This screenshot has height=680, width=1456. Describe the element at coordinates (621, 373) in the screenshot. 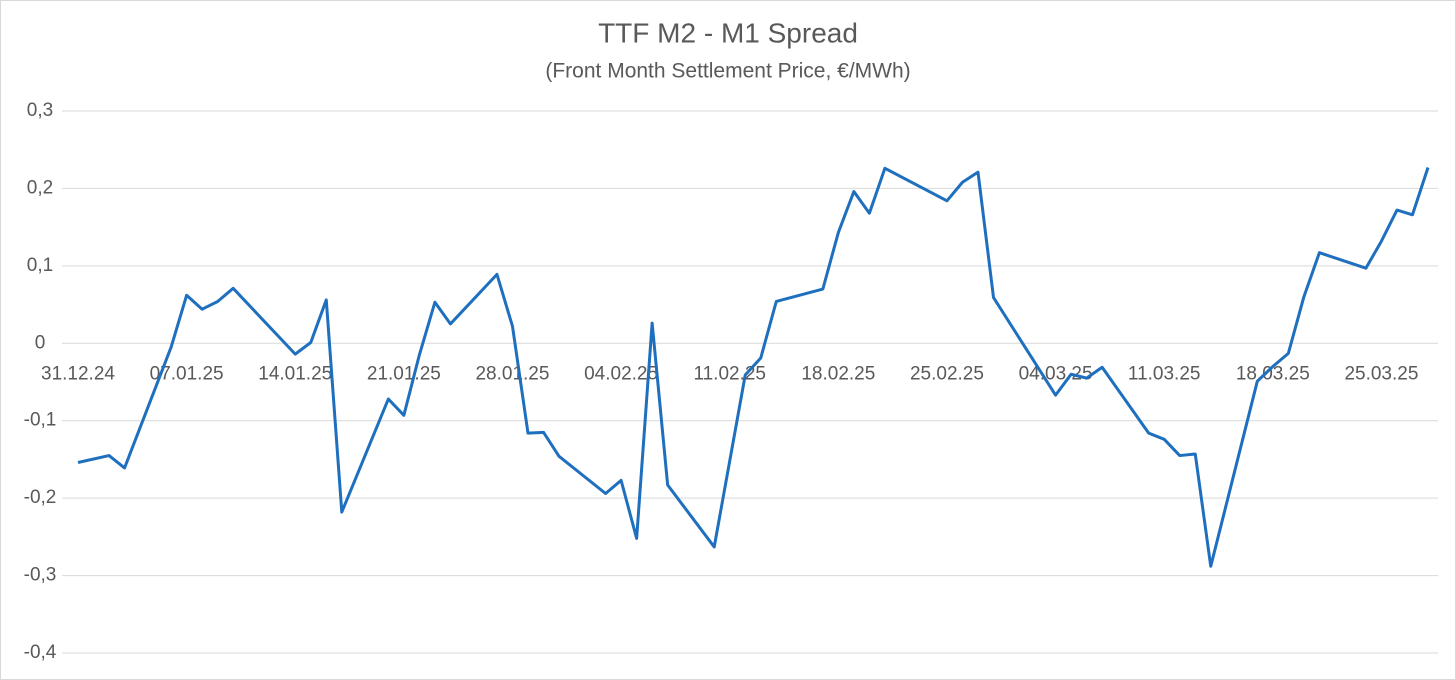

I see `x-tick-label: 04.02.25` at that location.